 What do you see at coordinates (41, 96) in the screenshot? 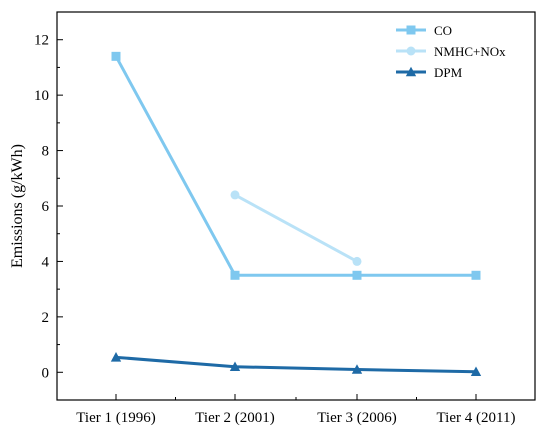
I see `y-tick-label: 10` at bounding box center [41, 96].